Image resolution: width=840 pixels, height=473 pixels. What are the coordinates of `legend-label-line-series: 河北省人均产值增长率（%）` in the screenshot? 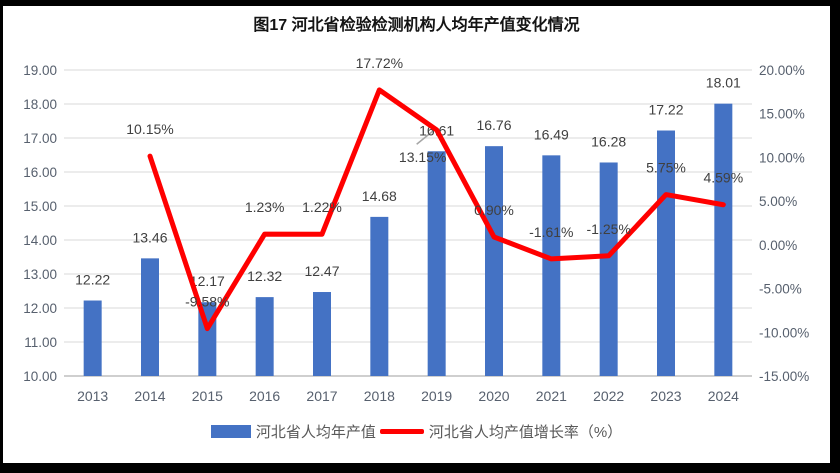 It's located at (525, 432).